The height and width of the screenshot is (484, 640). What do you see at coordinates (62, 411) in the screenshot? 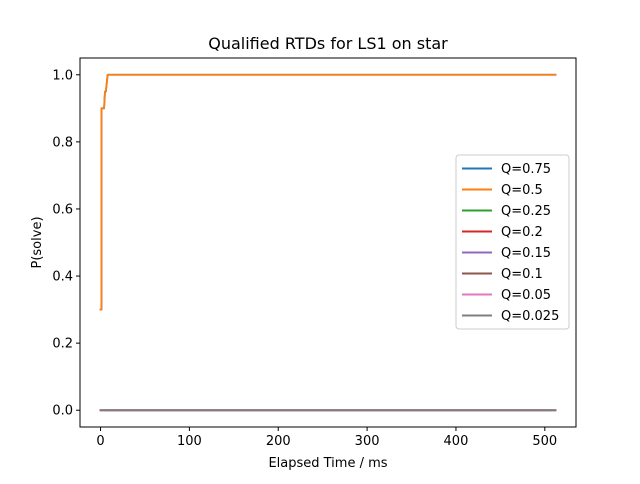
I see `y-tick-label: 0.0` at bounding box center [62, 411].